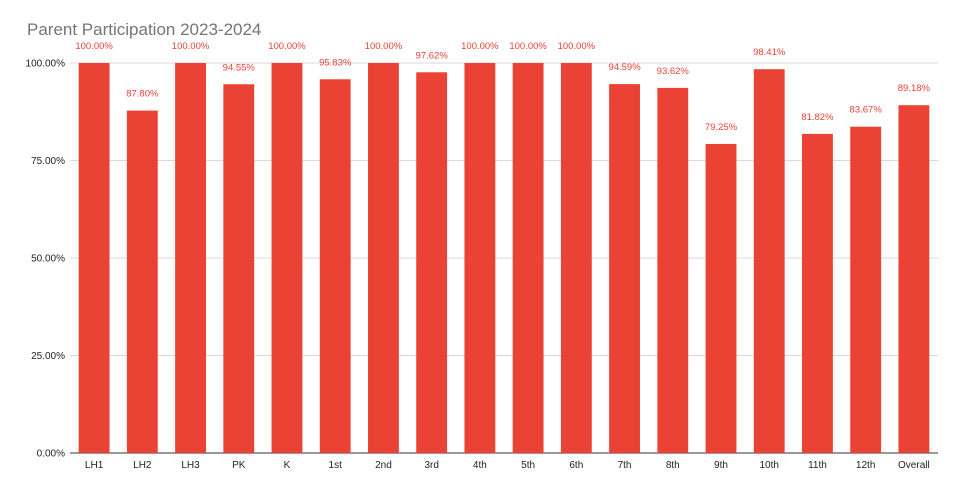 Image resolution: width=975 pixels, height=494 pixels. I want to click on x-tick-label: LH3, so click(190, 465).